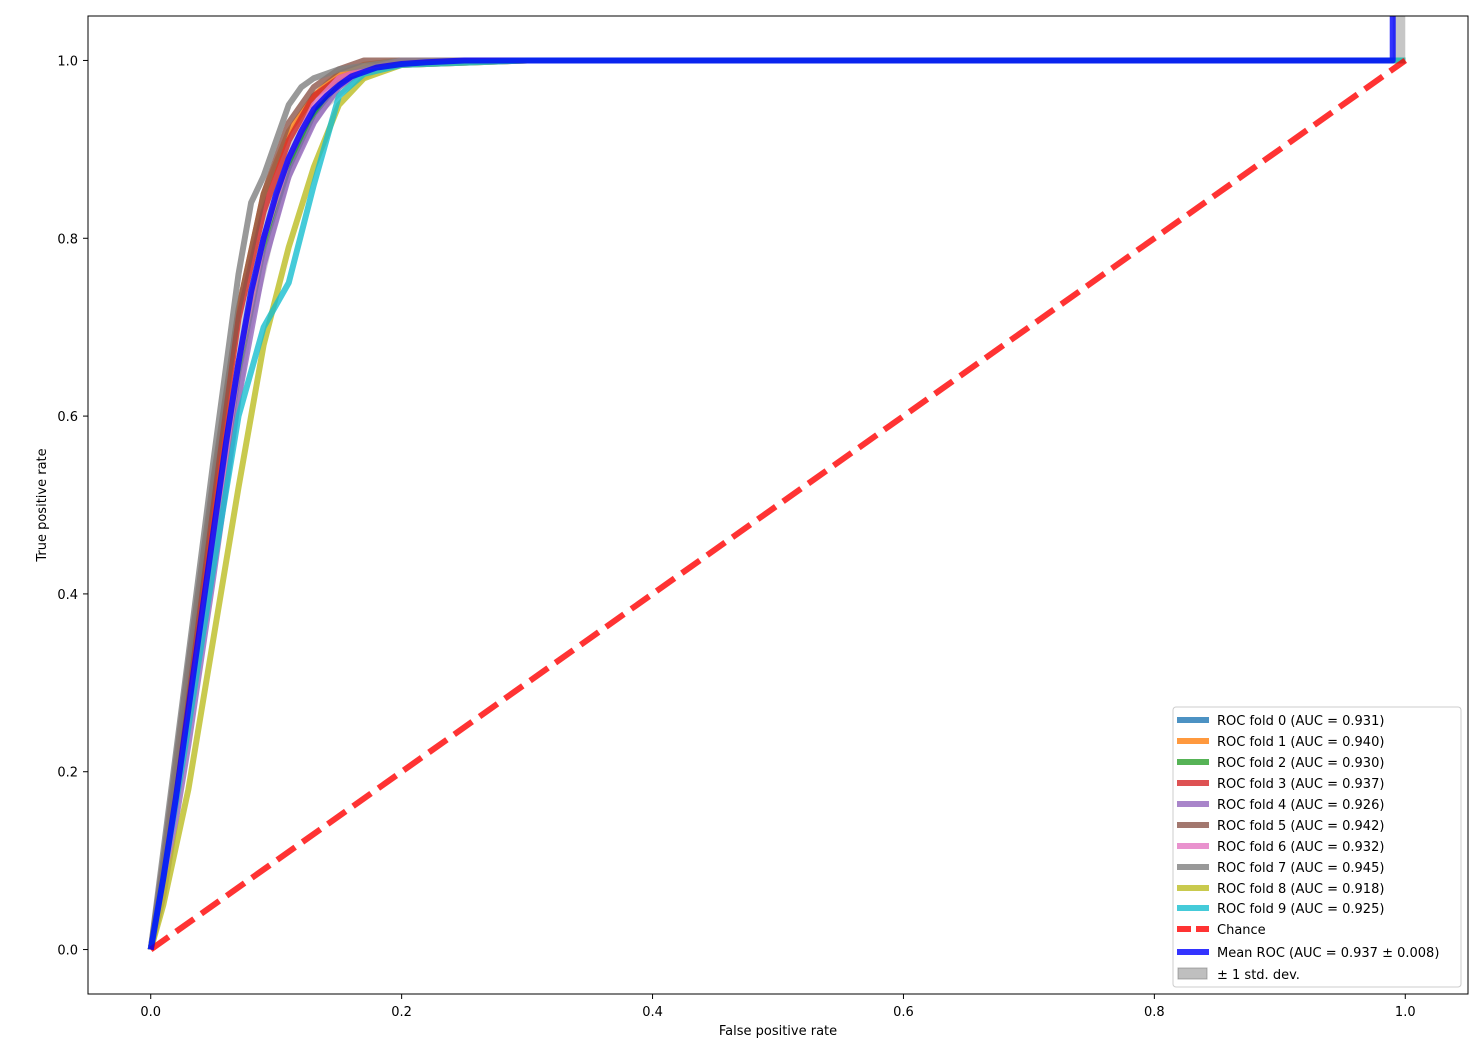 This screenshot has height=1046, width=1483. What do you see at coordinates (1300, 826) in the screenshot?
I see `legend-entry-label: ROC fold 5 (AUC = 0.942)` at bounding box center [1300, 826].